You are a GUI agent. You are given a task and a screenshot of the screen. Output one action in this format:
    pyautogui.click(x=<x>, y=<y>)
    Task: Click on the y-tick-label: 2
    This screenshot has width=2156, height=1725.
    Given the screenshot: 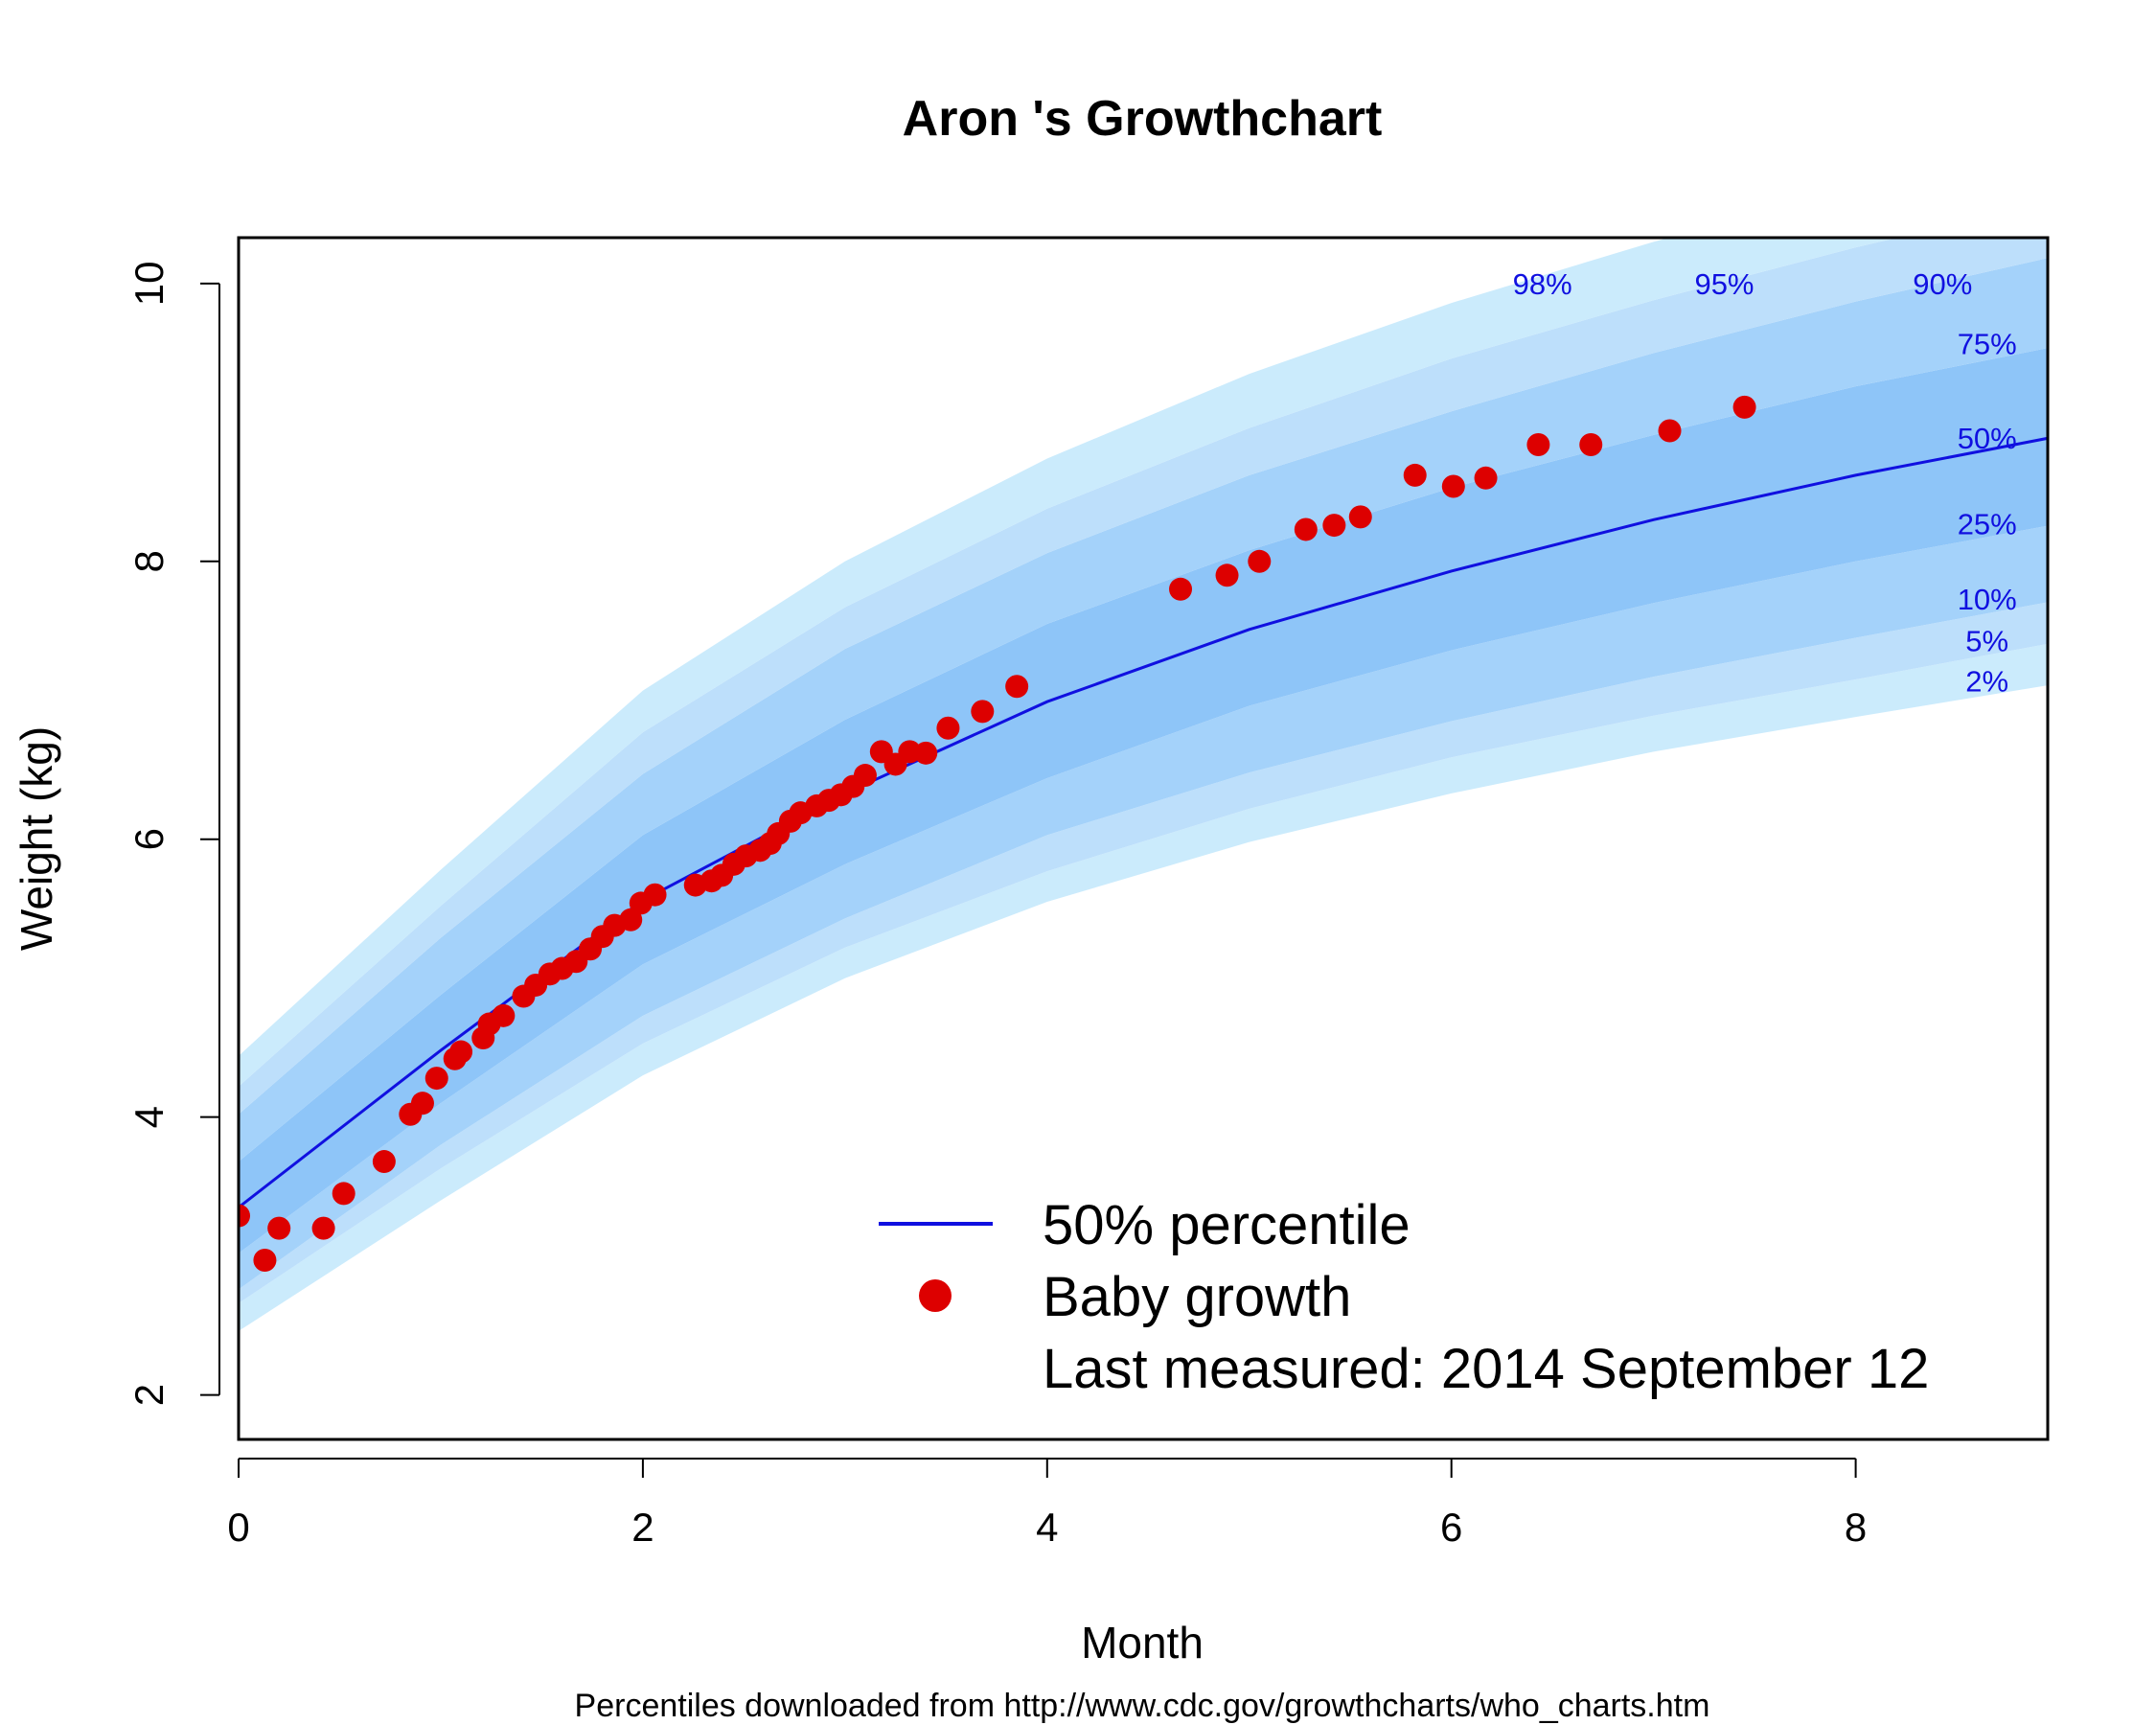 What is the action you would take?
    pyautogui.click(x=149, y=1395)
    